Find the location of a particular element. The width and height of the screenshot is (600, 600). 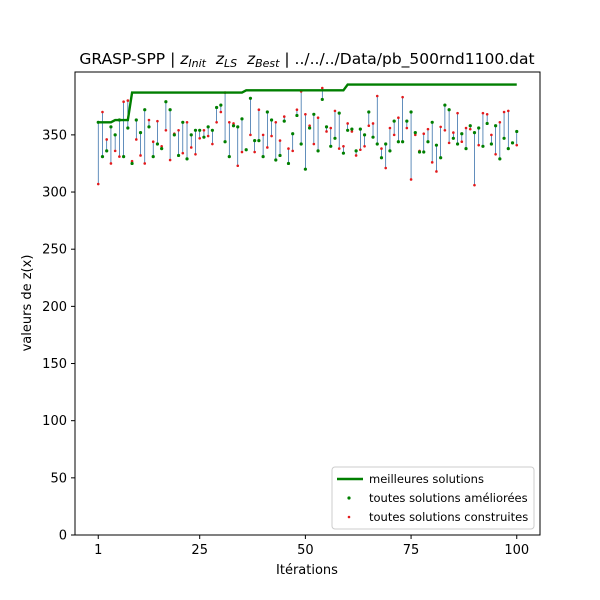

title-z-init: z is located at coordinates (184, 59).